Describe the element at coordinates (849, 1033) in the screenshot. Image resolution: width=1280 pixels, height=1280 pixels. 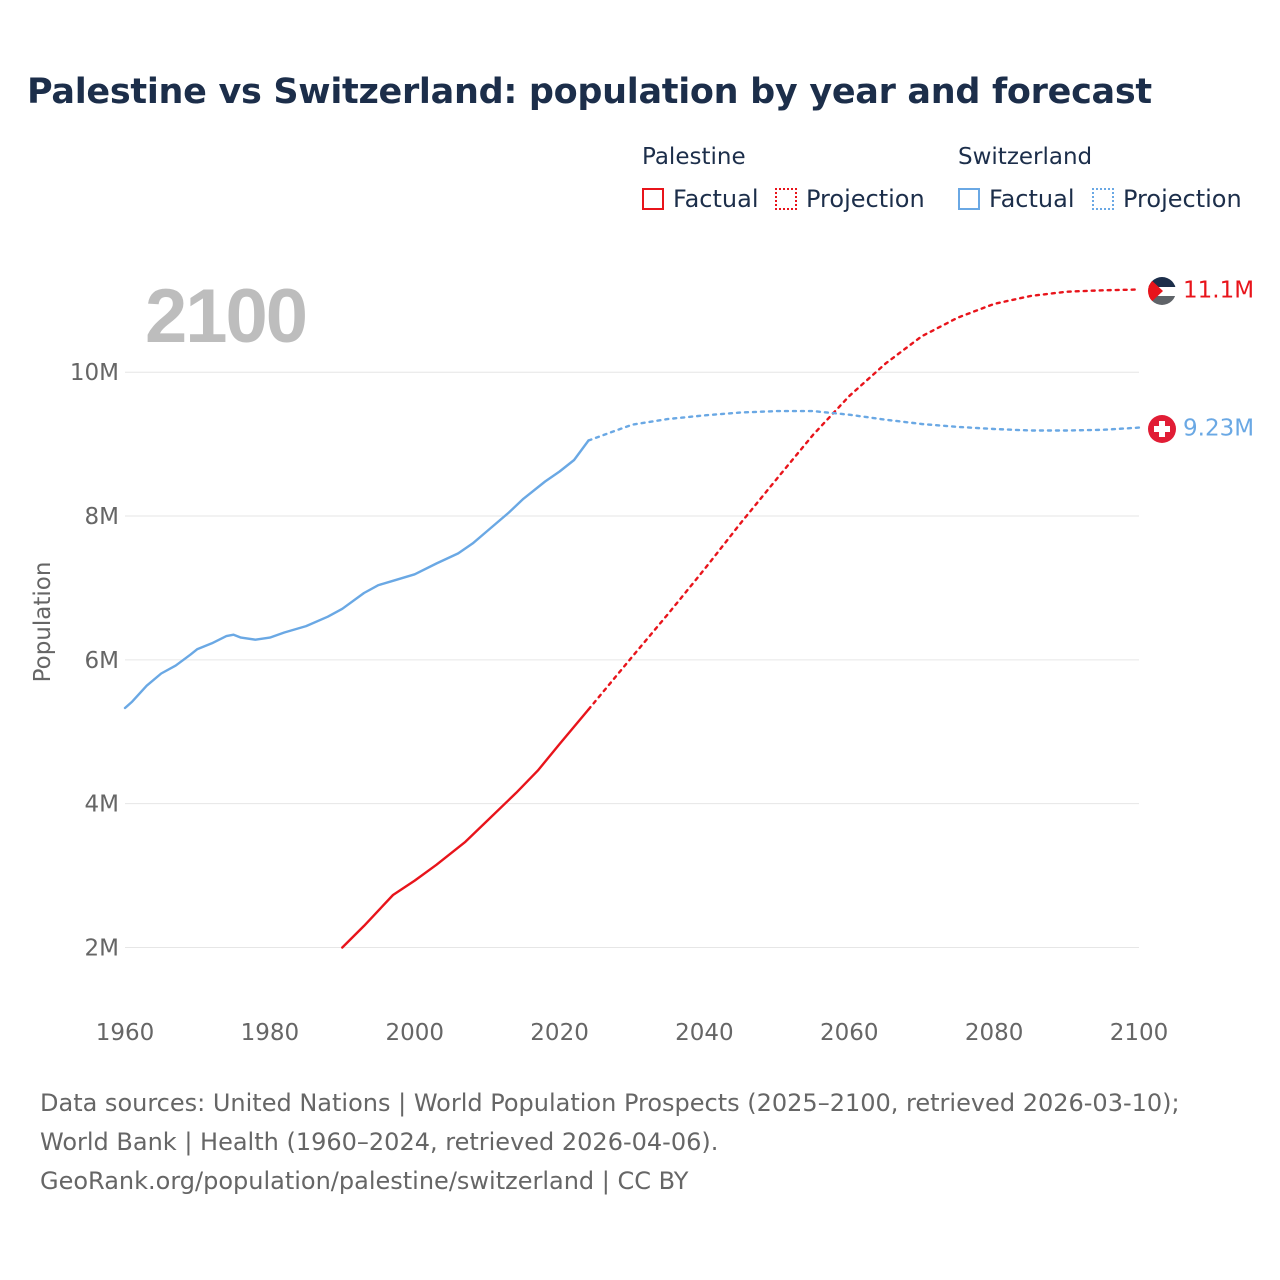
I see `x-tick-label: 2060` at that location.